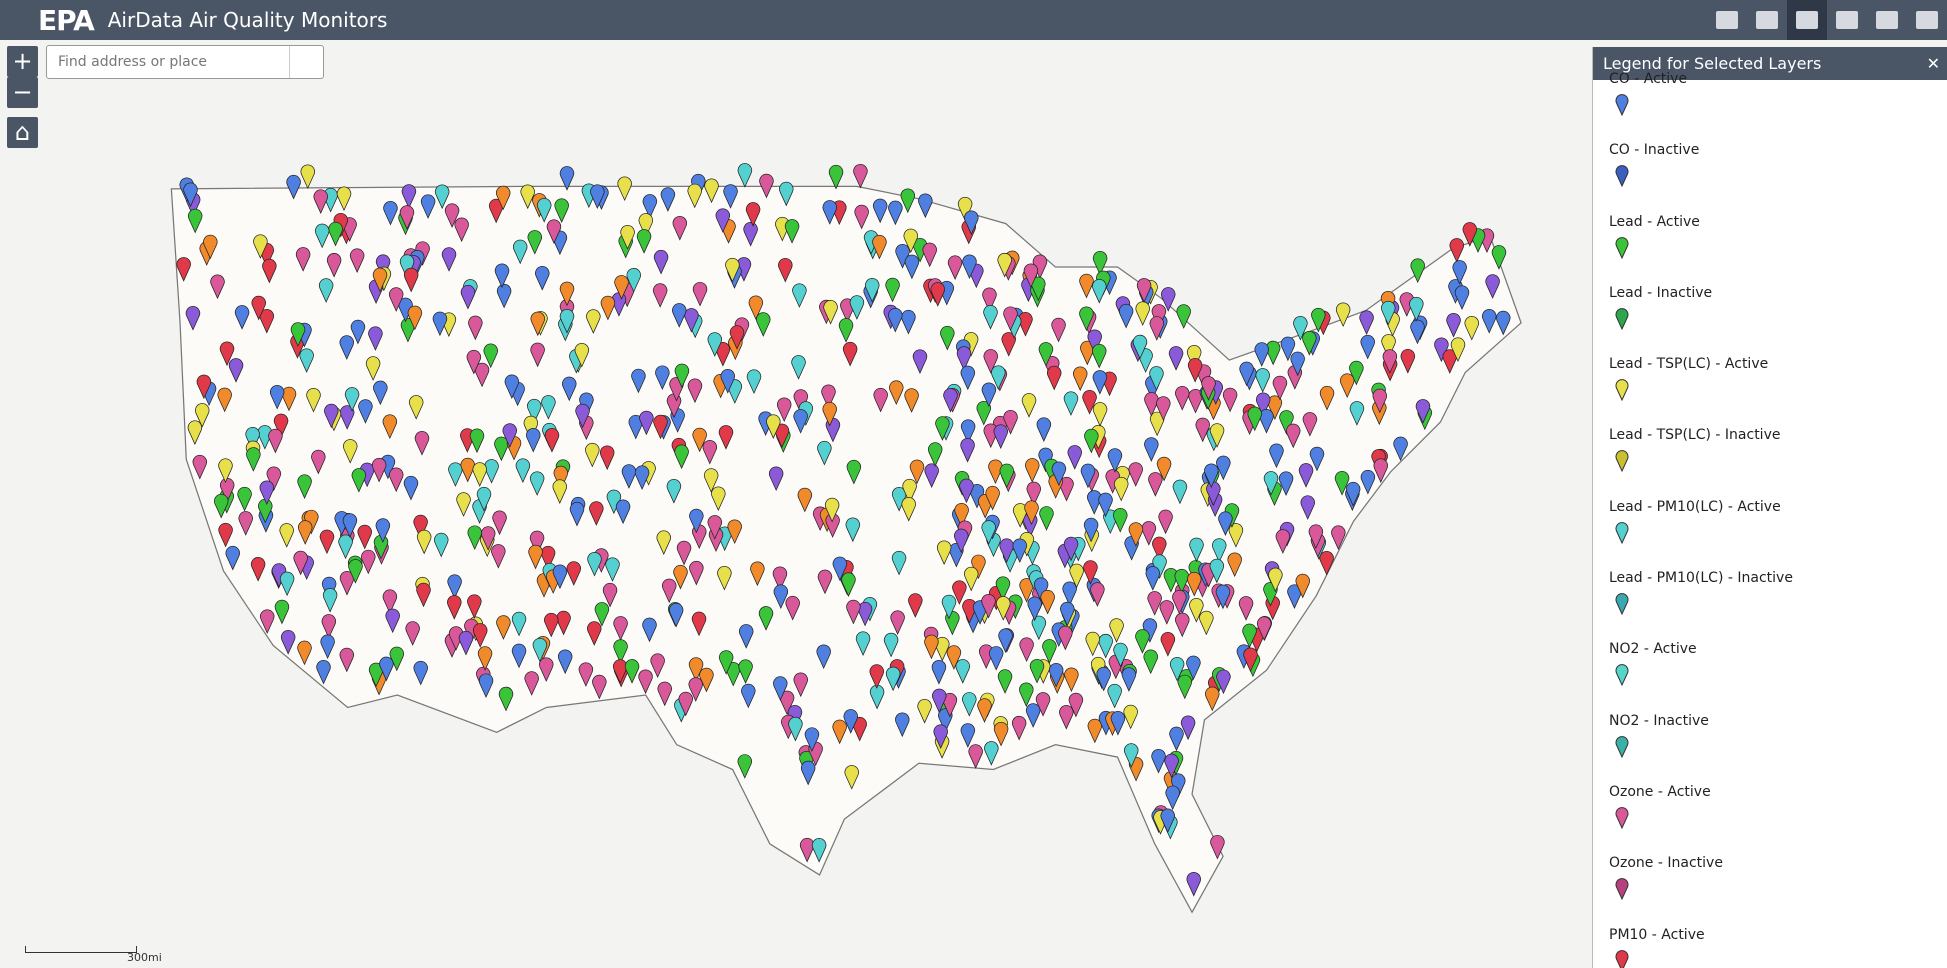 Image resolution: width=1947 pixels, height=968 pixels. Describe the element at coordinates (306, 62) in the screenshot. I see `search-button` at that location.